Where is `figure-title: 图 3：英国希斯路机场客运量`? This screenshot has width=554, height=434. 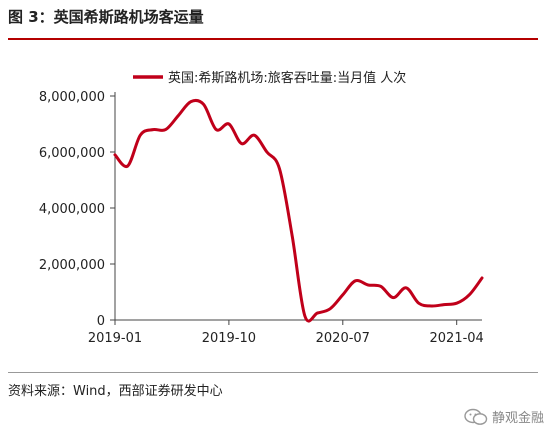 figure-title: 图 3：英国希斯路机场客运量 is located at coordinates (106, 17).